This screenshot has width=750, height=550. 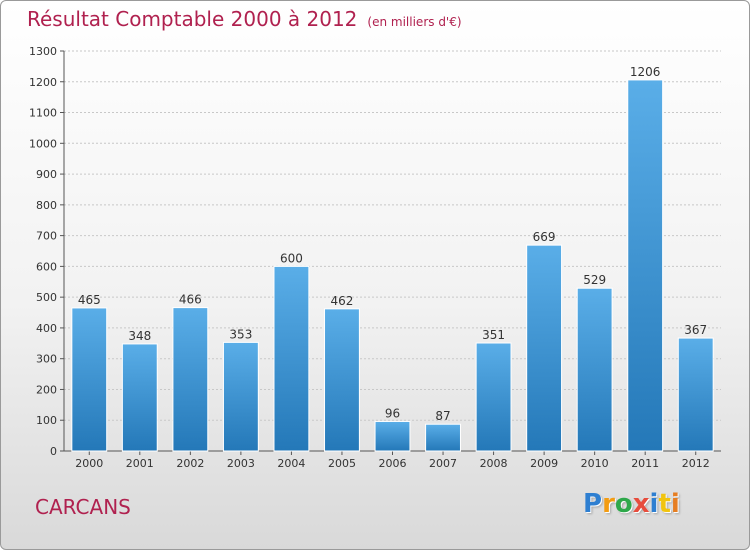 I want to click on x-tick-label-2005: 2005, so click(x=342, y=463).